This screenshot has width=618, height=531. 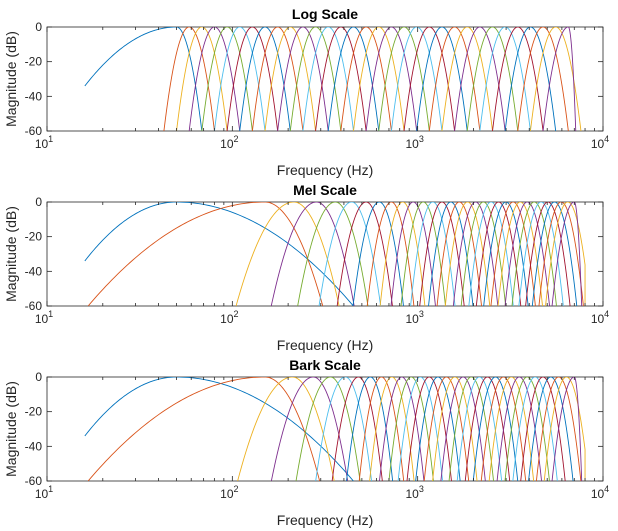 I want to click on y-tick-label: -20, so click(x=34, y=412).